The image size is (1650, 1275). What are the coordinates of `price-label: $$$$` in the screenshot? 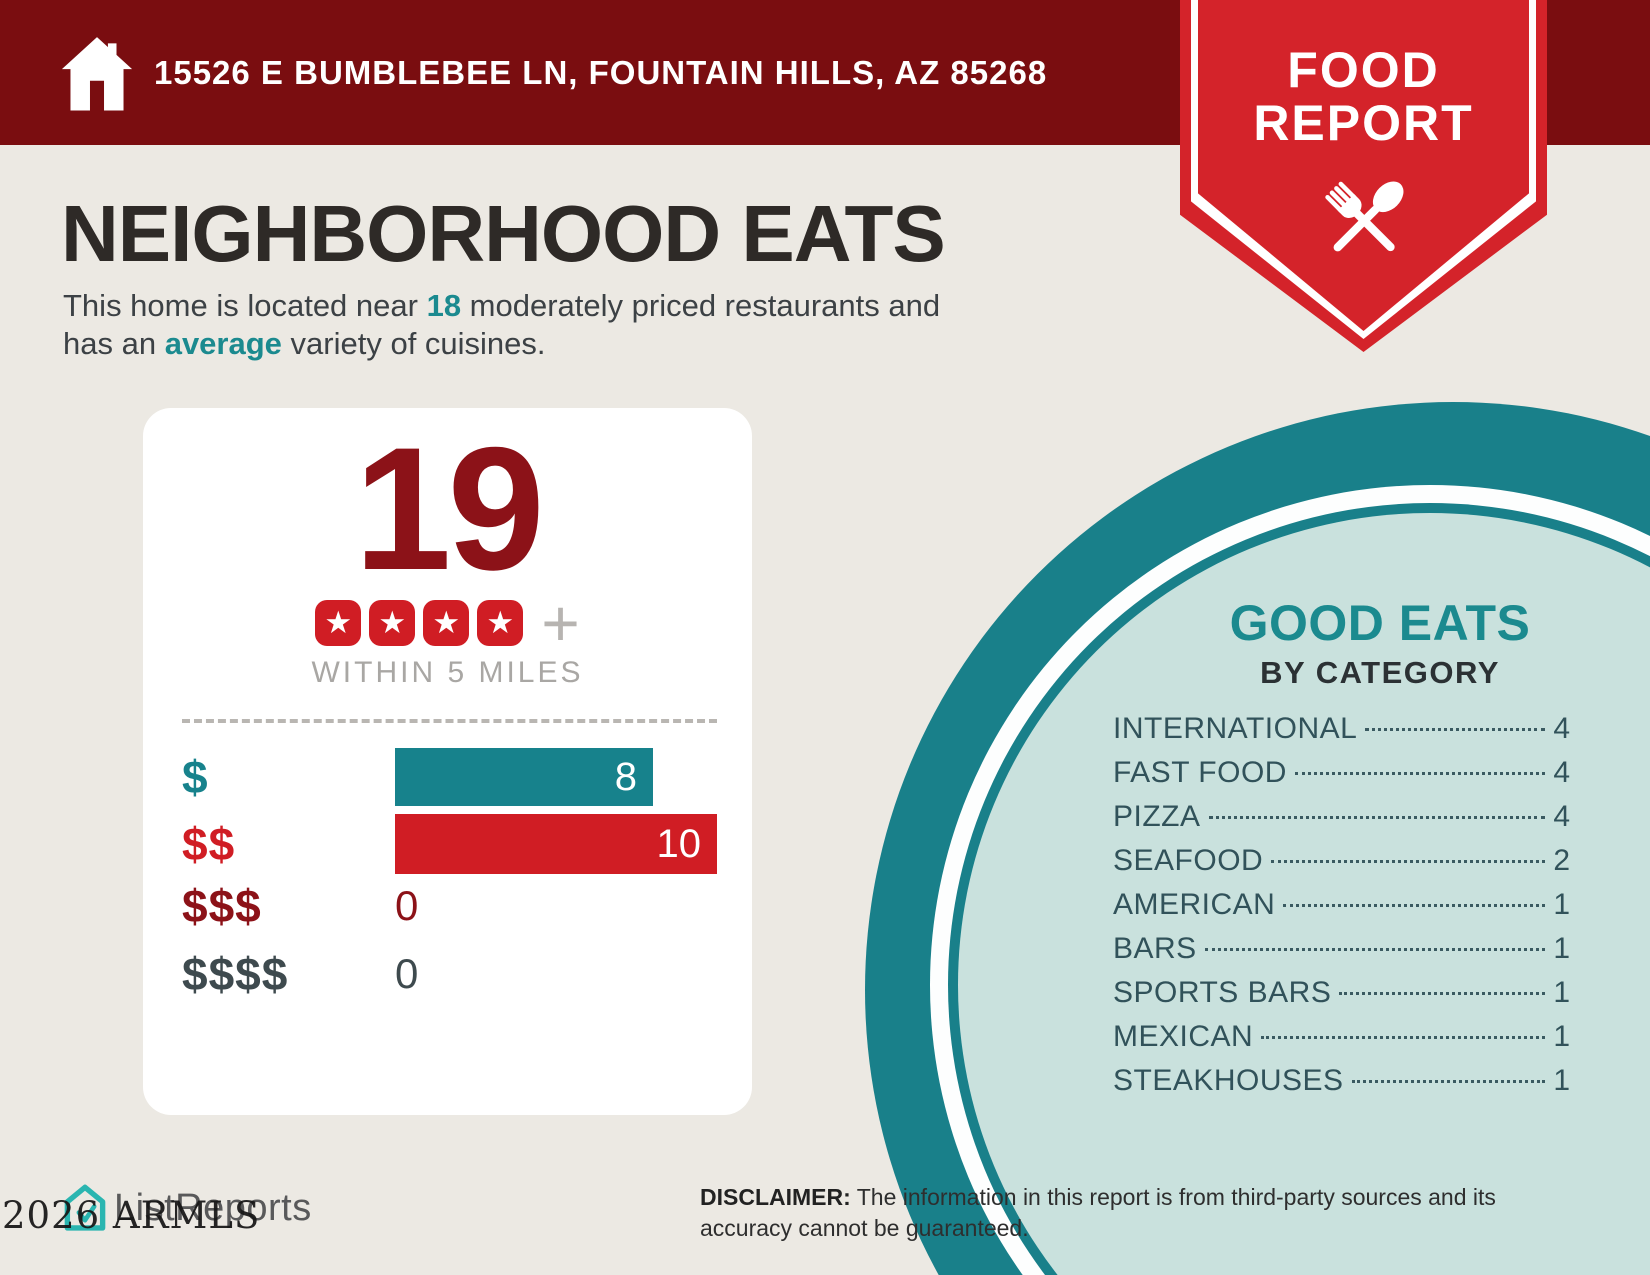 It's located at (235, 974).